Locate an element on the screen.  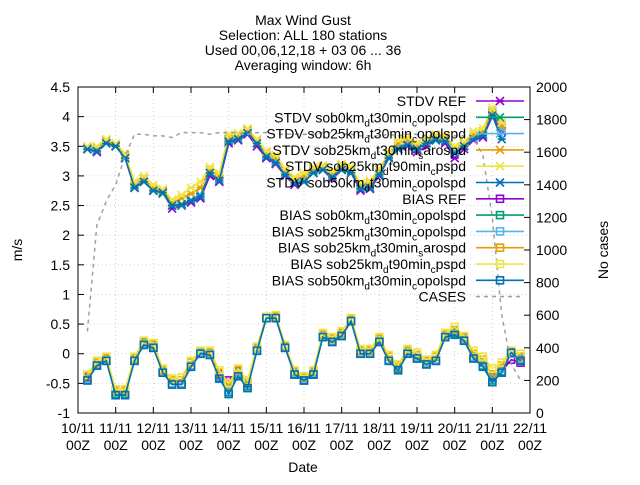
legend-label-subscript: s is located at coordinates (420, 254).